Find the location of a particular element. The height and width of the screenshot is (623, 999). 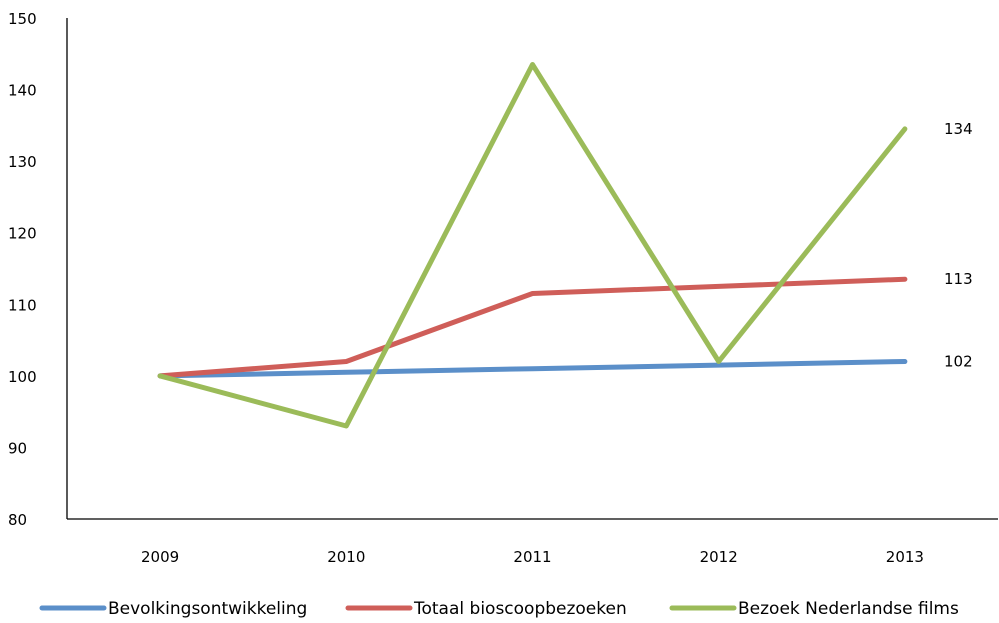

y-tick-label: 80 is located at coordinates (17, 520).